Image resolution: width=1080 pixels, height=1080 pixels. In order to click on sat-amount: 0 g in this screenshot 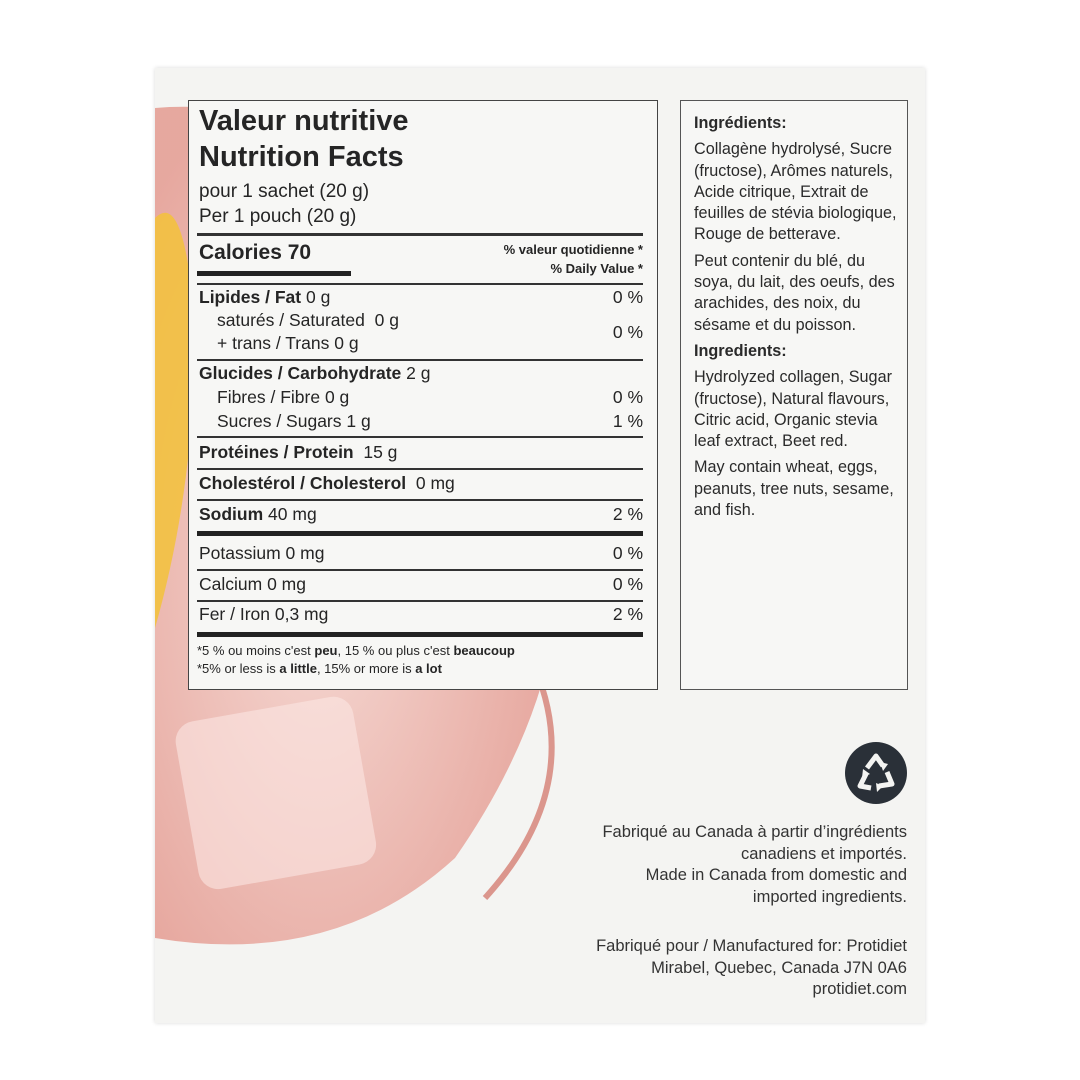, I will do `click(386, 320)`.